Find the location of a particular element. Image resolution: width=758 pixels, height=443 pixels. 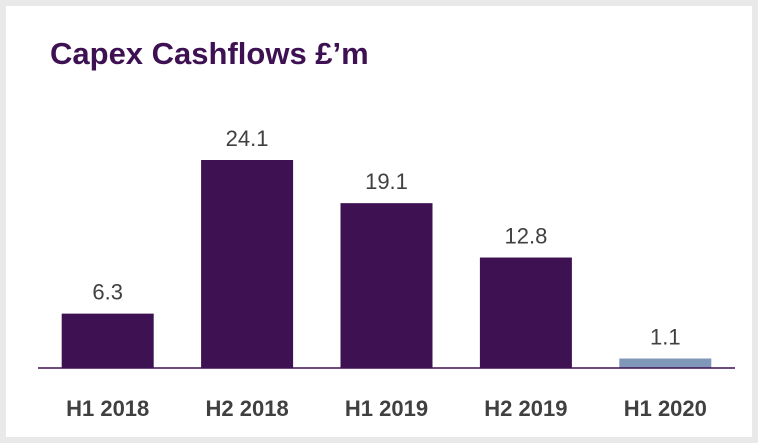

x-tick-label: H2 2018 is located at coordinates (247, 408).